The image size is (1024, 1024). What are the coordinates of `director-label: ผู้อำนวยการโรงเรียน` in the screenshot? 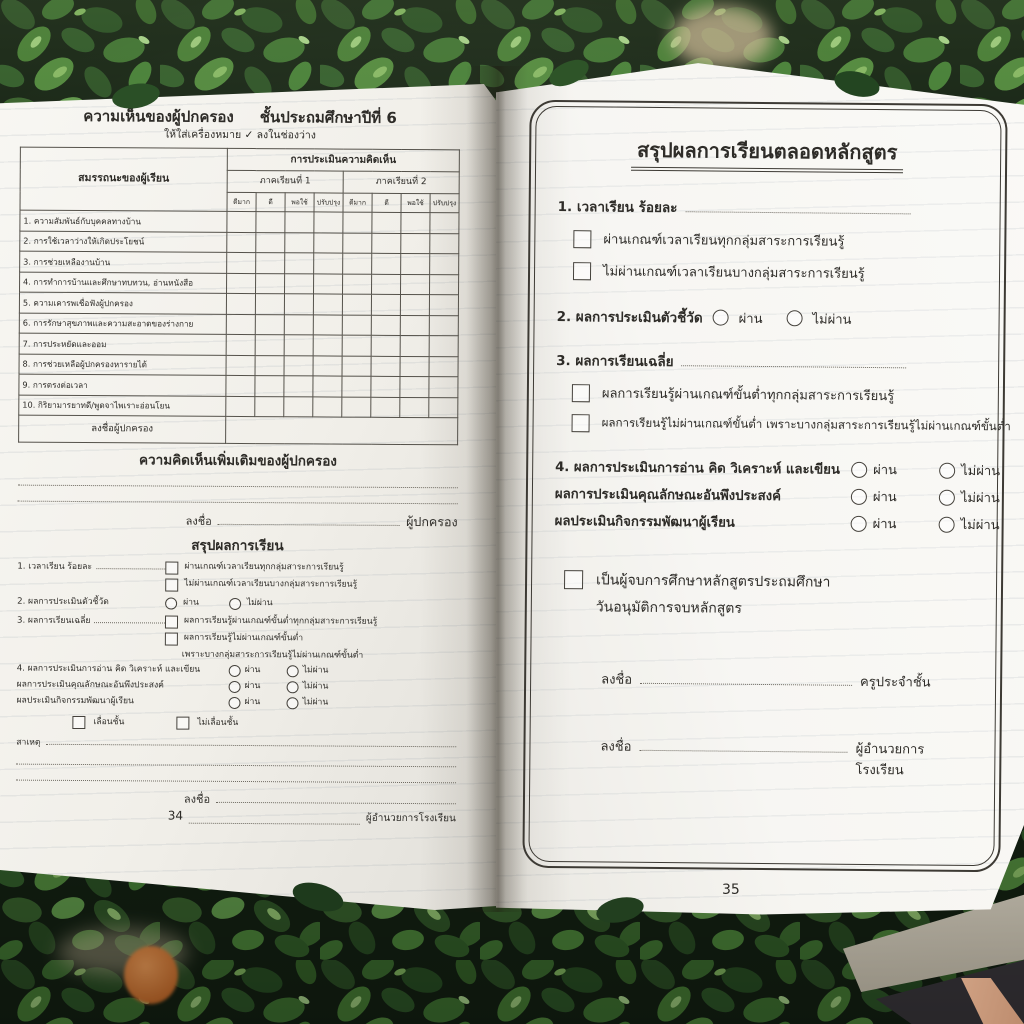 It's located at (410, 819).